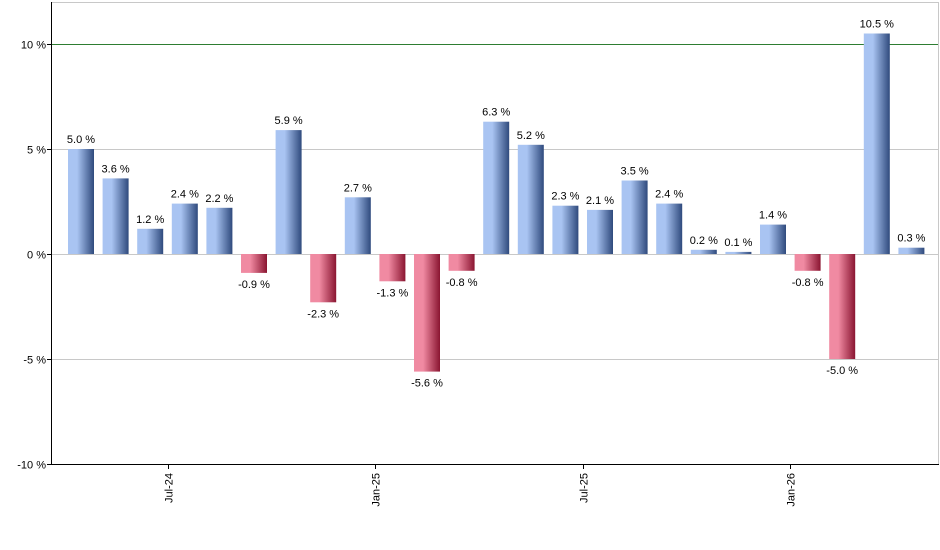 The width and height of the screenshot is (940, 550). What do you see at coordinates (358, 188) in the screenshot?
I see `data-label: 2.7 %` at bounding box center [358, 188].